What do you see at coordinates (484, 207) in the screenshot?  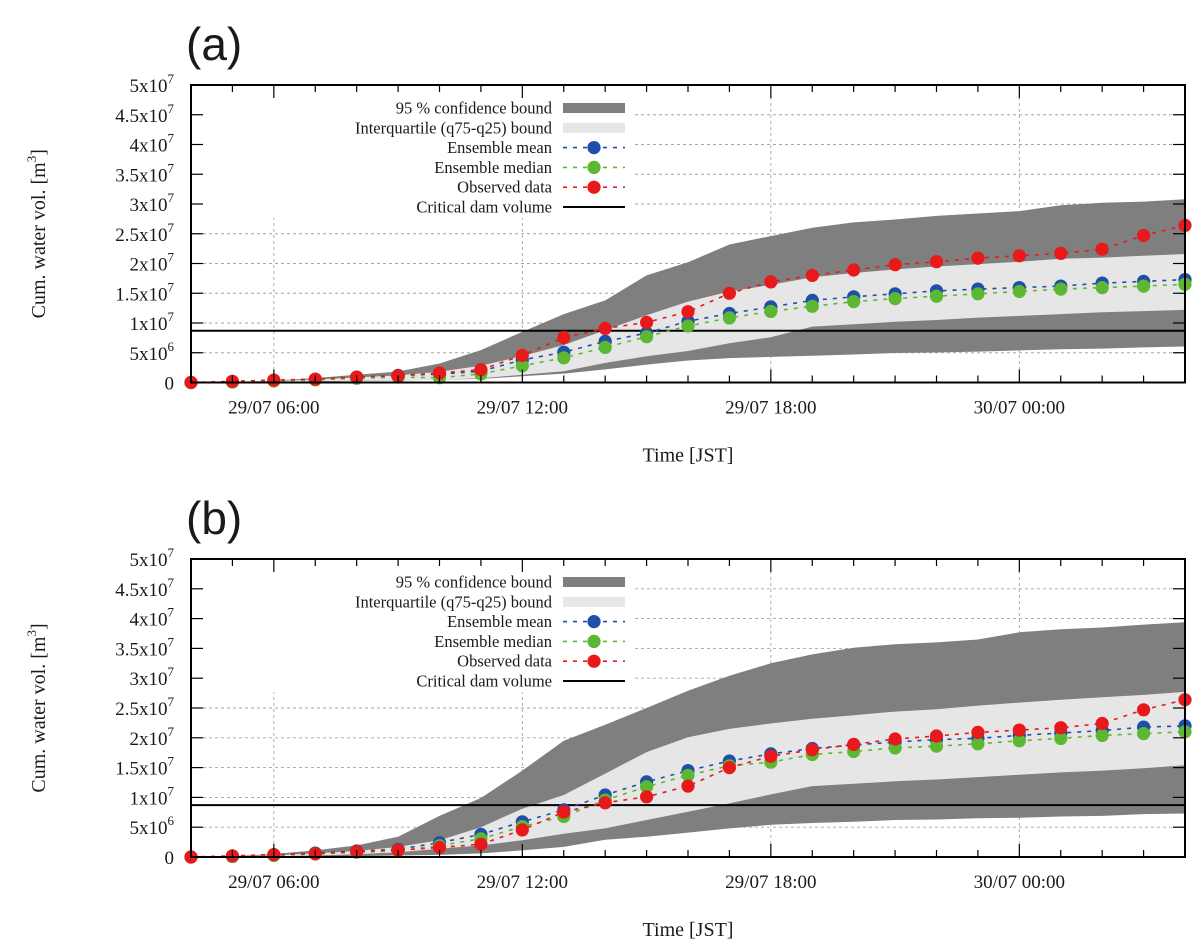 I see `legend-label: Critical dam volume` at bounding box center [484, 207].